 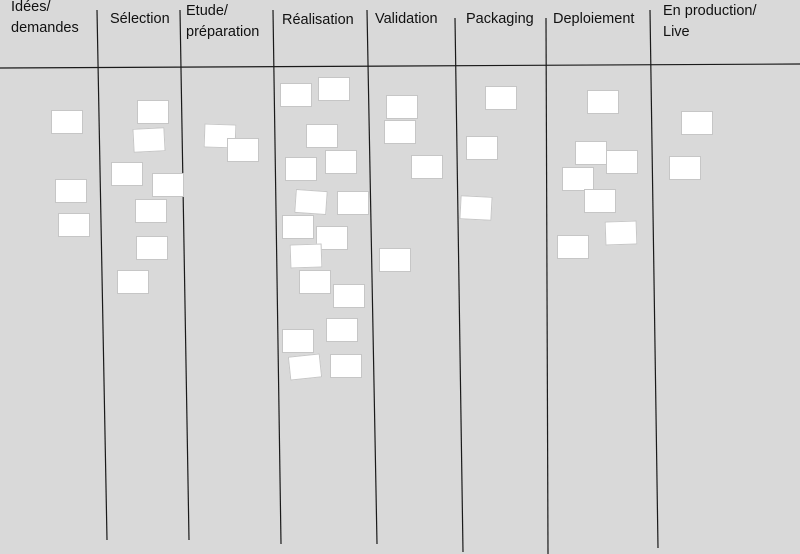 I want to click on column-header-line: En production/, so click(x=710, y=11).